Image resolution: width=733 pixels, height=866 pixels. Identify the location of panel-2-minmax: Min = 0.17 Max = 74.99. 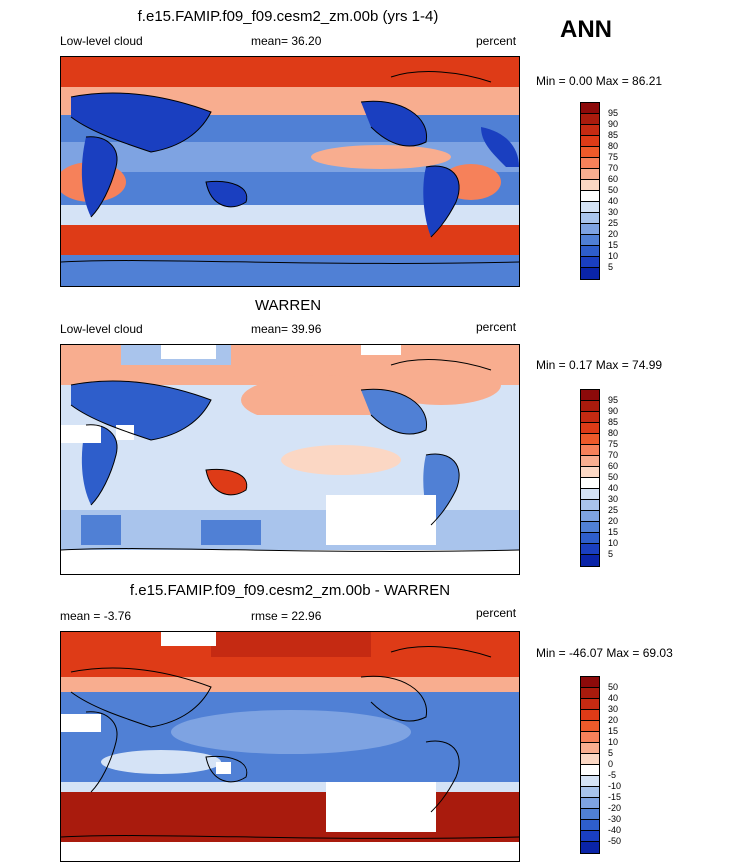
(599, 365).